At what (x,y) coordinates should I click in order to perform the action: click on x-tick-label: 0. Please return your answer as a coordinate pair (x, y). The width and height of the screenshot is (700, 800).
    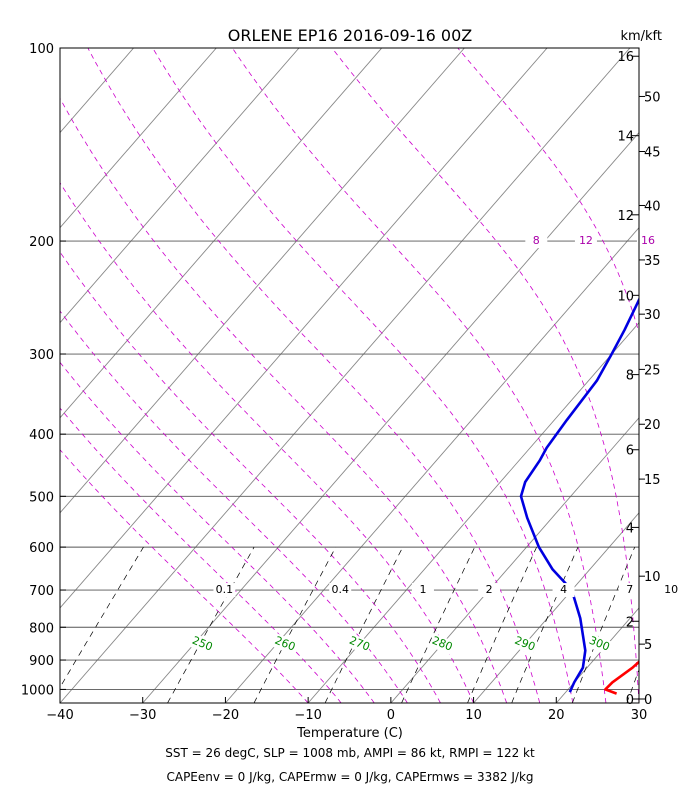
    Looking at the image, I should click on (391, 715).